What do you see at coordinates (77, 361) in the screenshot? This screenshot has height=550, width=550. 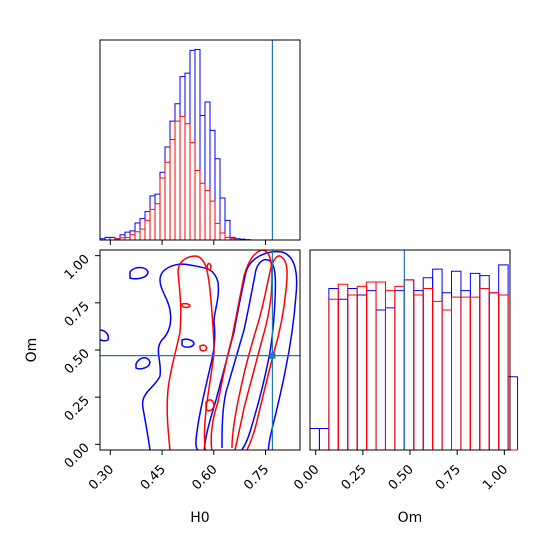 I see `joint-y-tick-label: 0.50` at bounding box center [77, 361].